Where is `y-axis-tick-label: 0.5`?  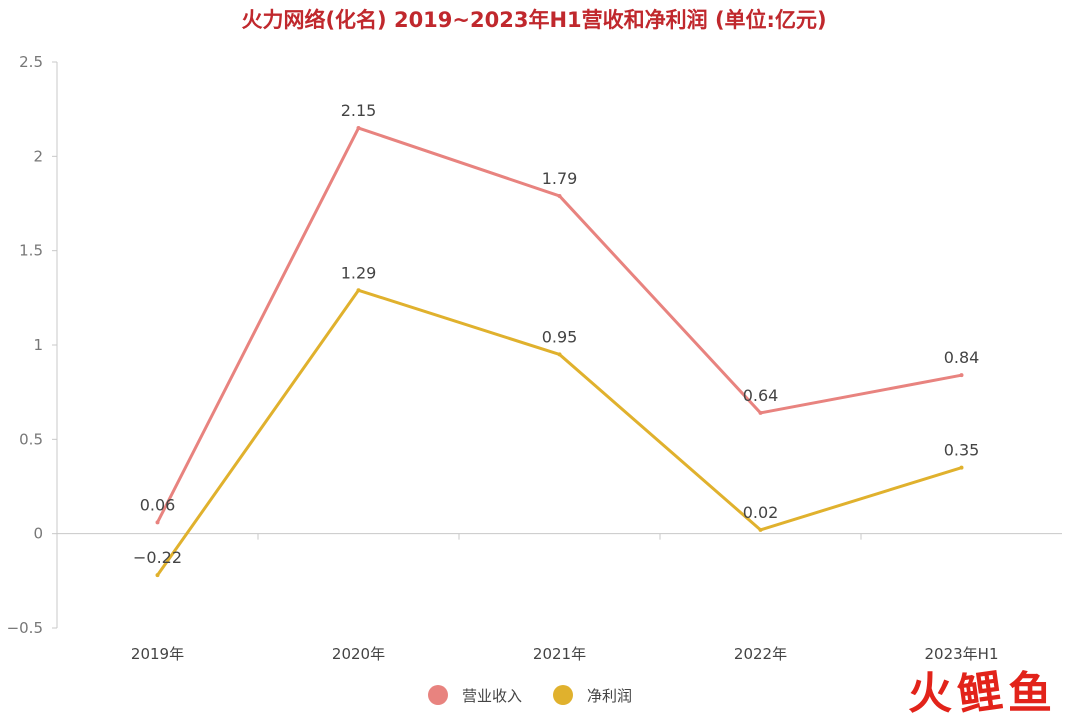 y-axis-tick-label: 0.5 is located at coordinates (31, 439).